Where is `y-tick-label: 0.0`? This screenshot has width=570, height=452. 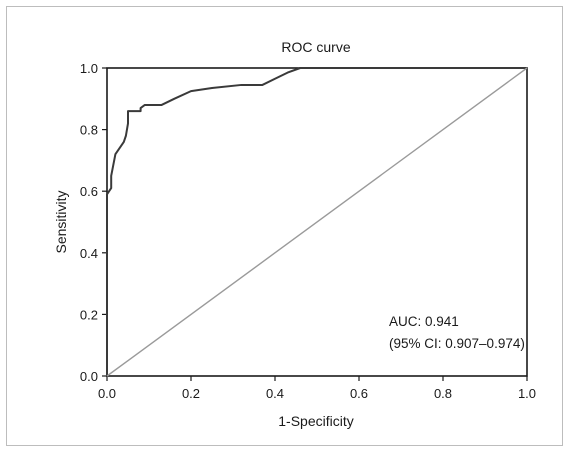
y-tick-label: 0.0 is located at coordinates (89, 376).